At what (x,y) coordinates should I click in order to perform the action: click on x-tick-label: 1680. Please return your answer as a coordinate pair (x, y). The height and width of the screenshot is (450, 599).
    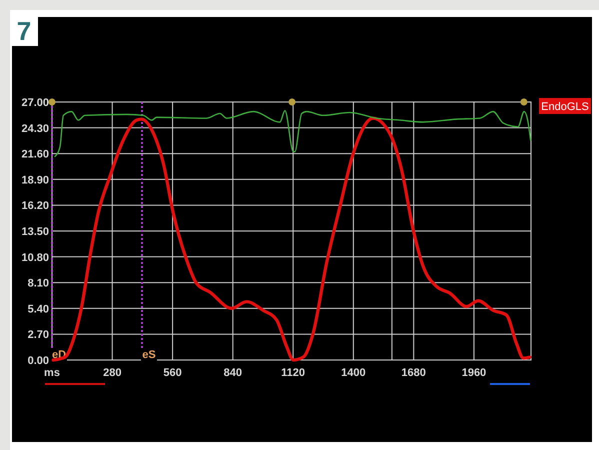
    Looking at the image, I should click on (413, 373).